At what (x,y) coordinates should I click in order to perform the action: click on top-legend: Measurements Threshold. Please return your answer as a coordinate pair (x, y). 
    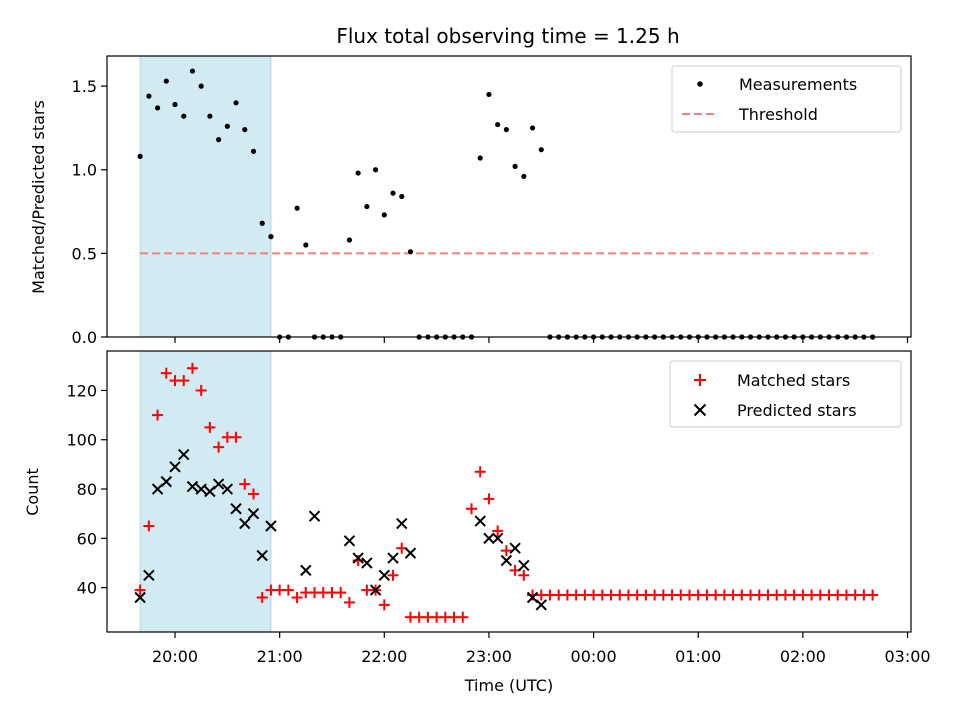
    Looking at the image, I should click on (786, 99).